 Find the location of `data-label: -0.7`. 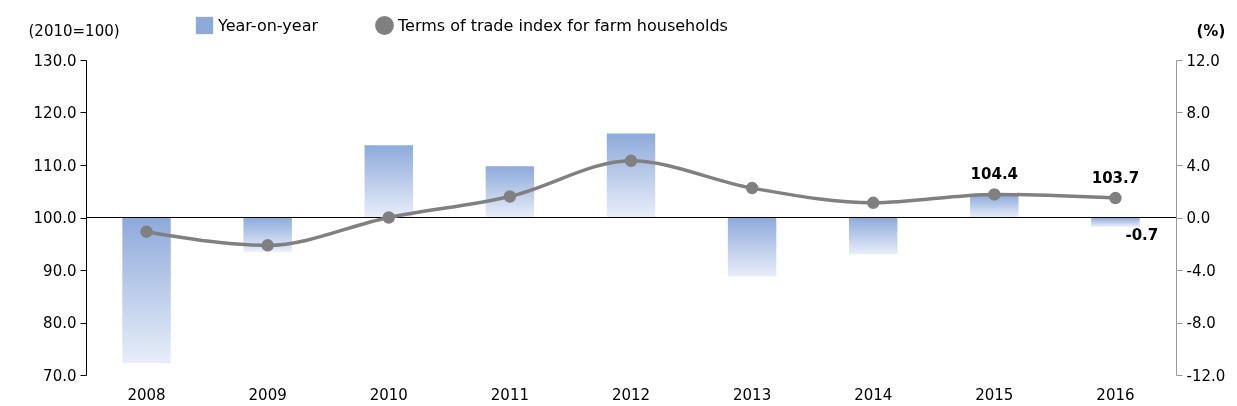

data-label: -0.7 is located at coordinates (1142, 234).